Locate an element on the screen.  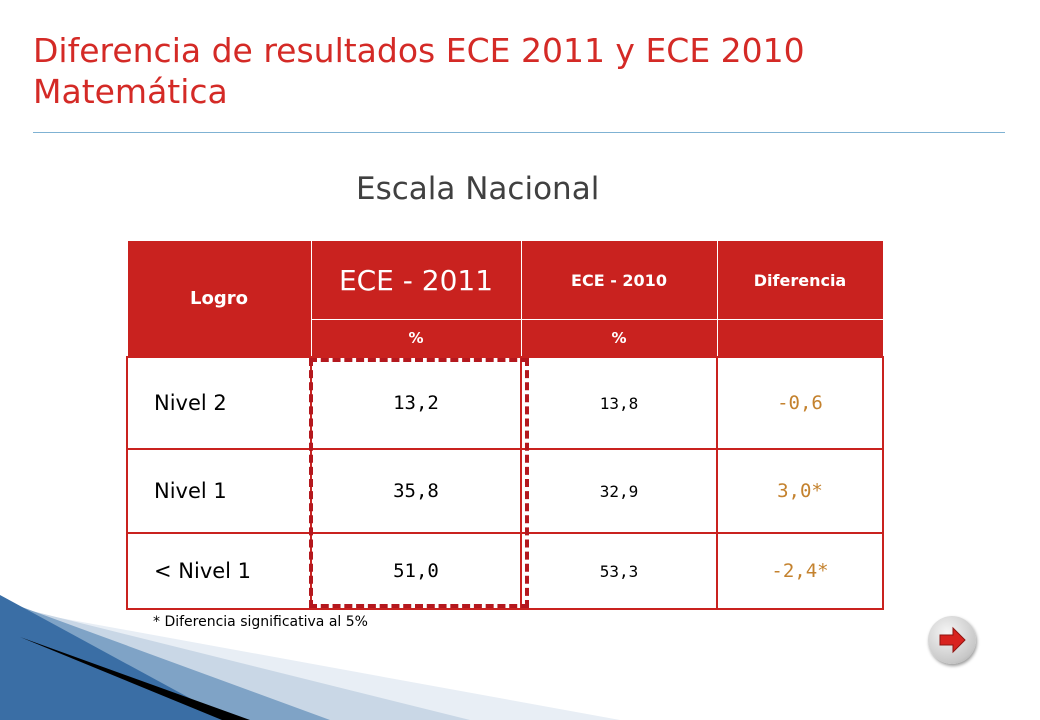
table-row: < Nivel 1 51,0 53,3 -2,4* is located at coordinates (505, 571).